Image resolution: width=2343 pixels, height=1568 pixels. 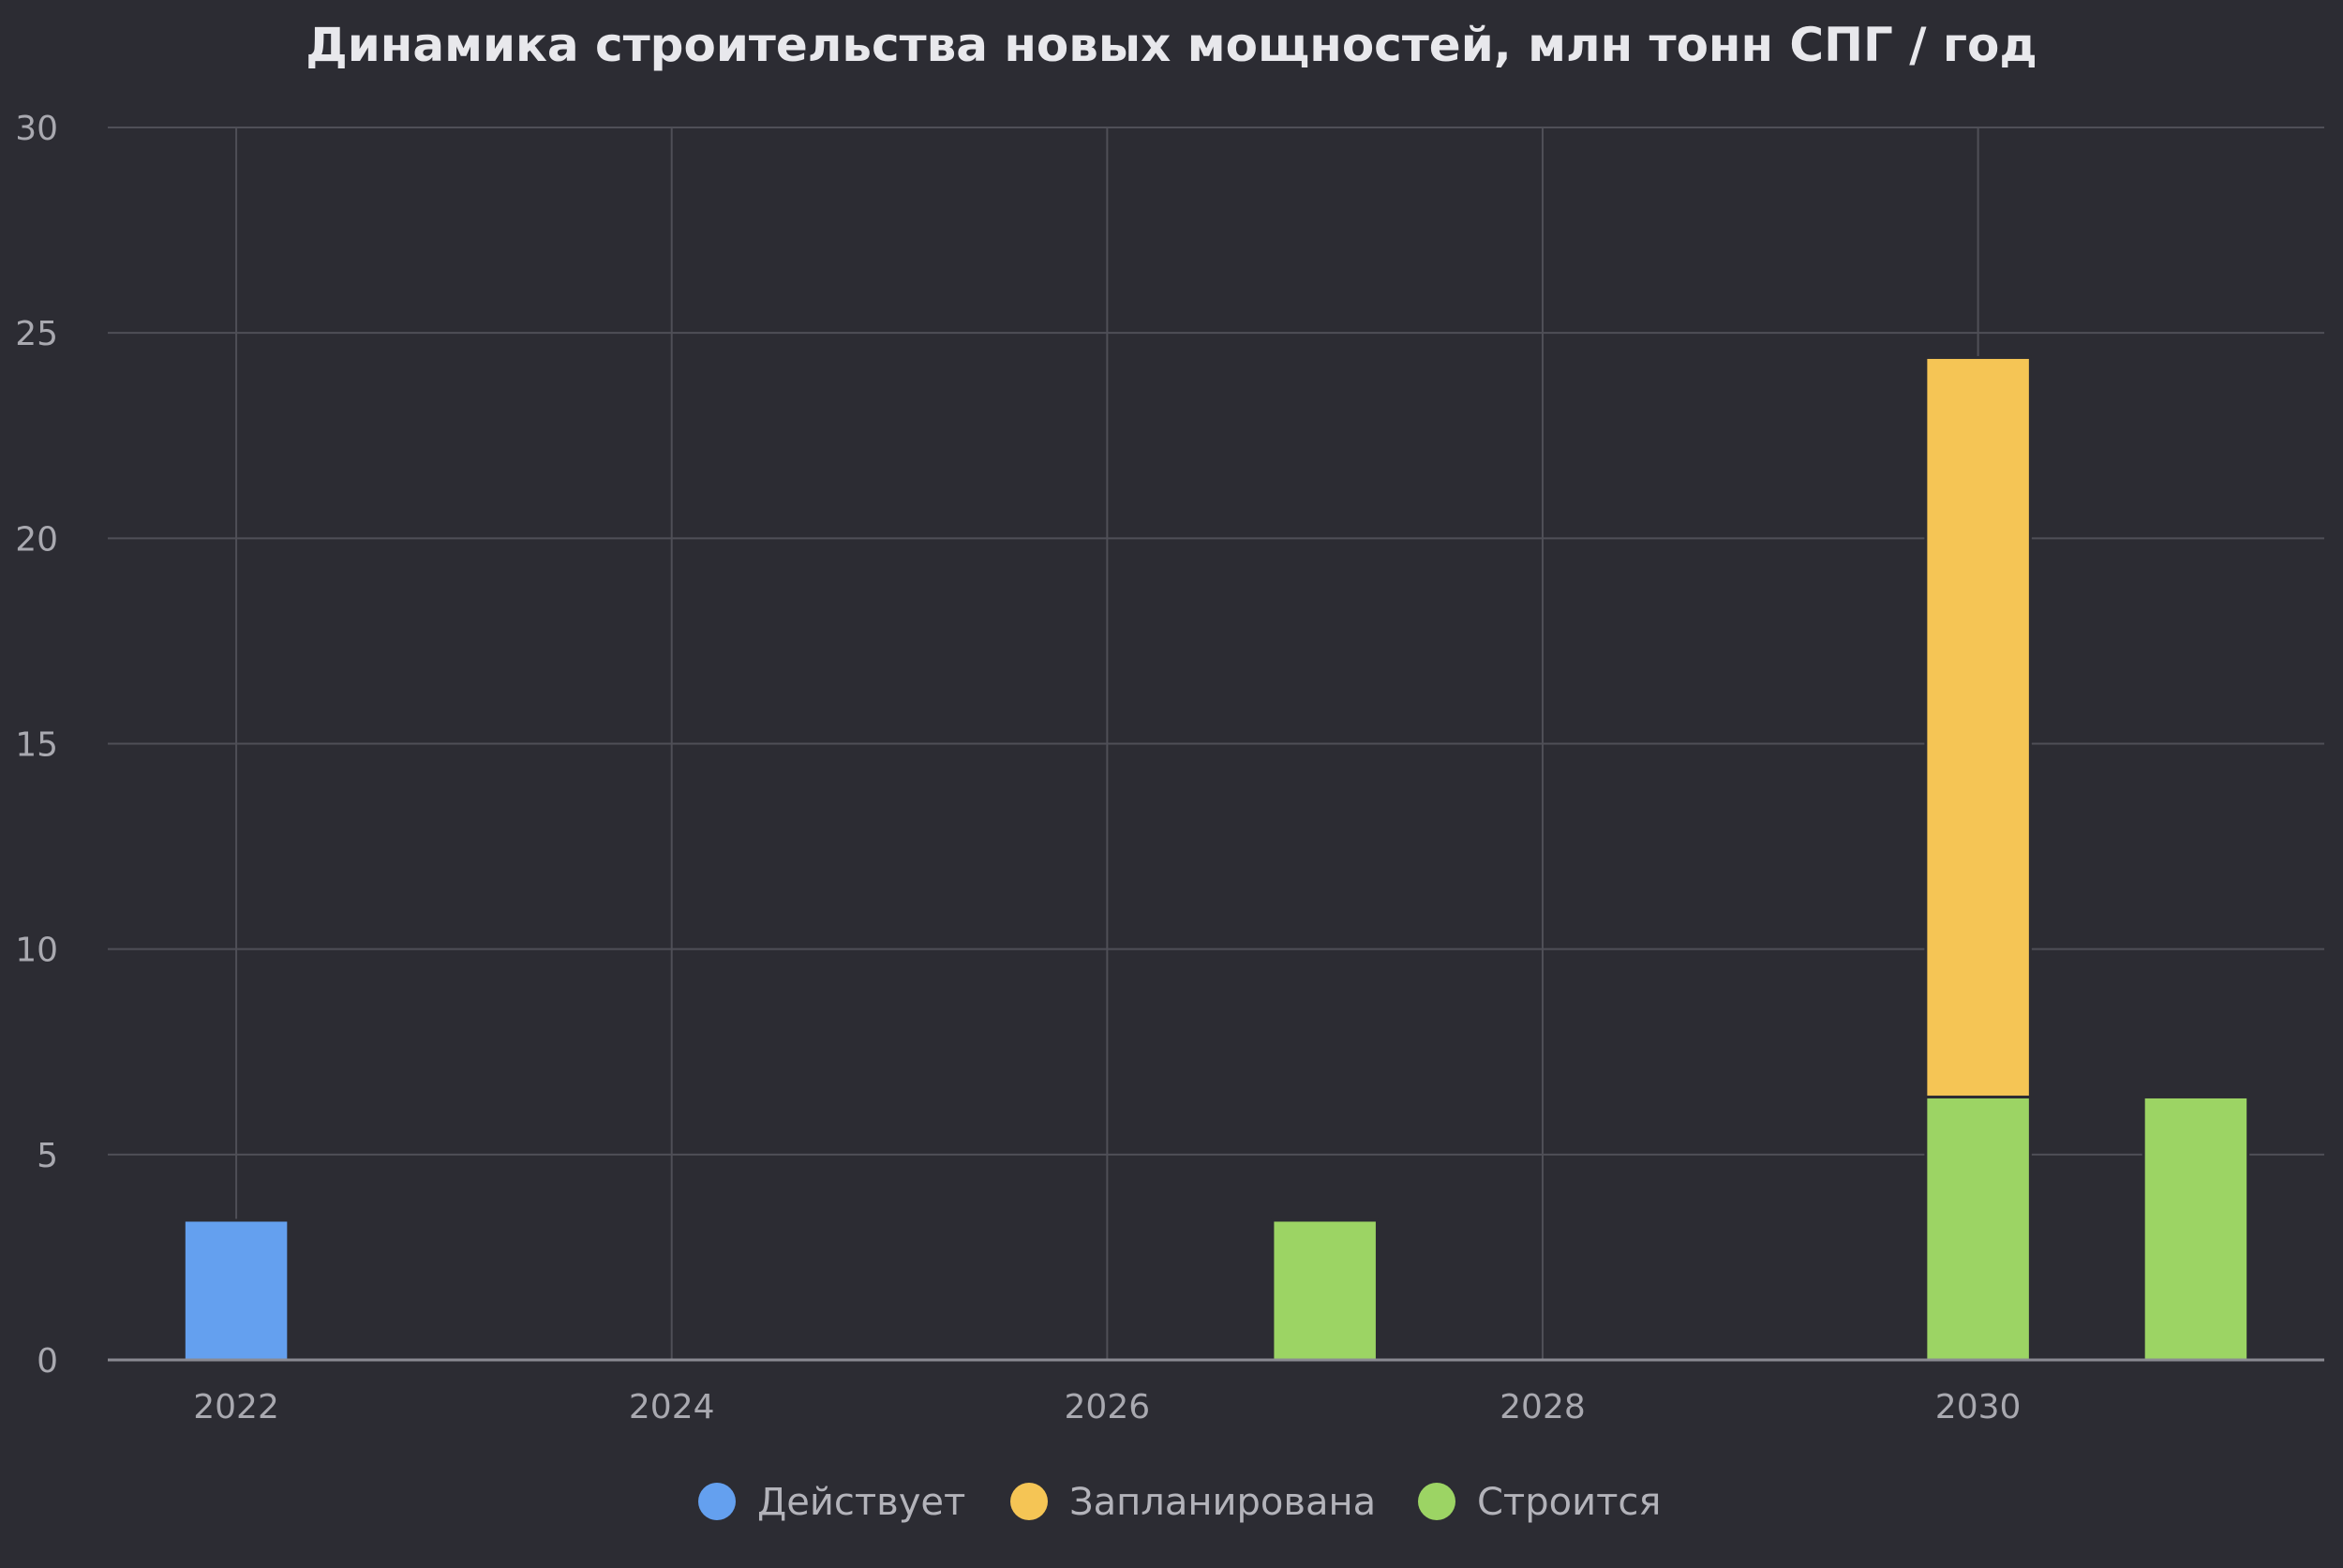 I want to click on legend-item: Запланирована, so click(x=1193, y=1503).